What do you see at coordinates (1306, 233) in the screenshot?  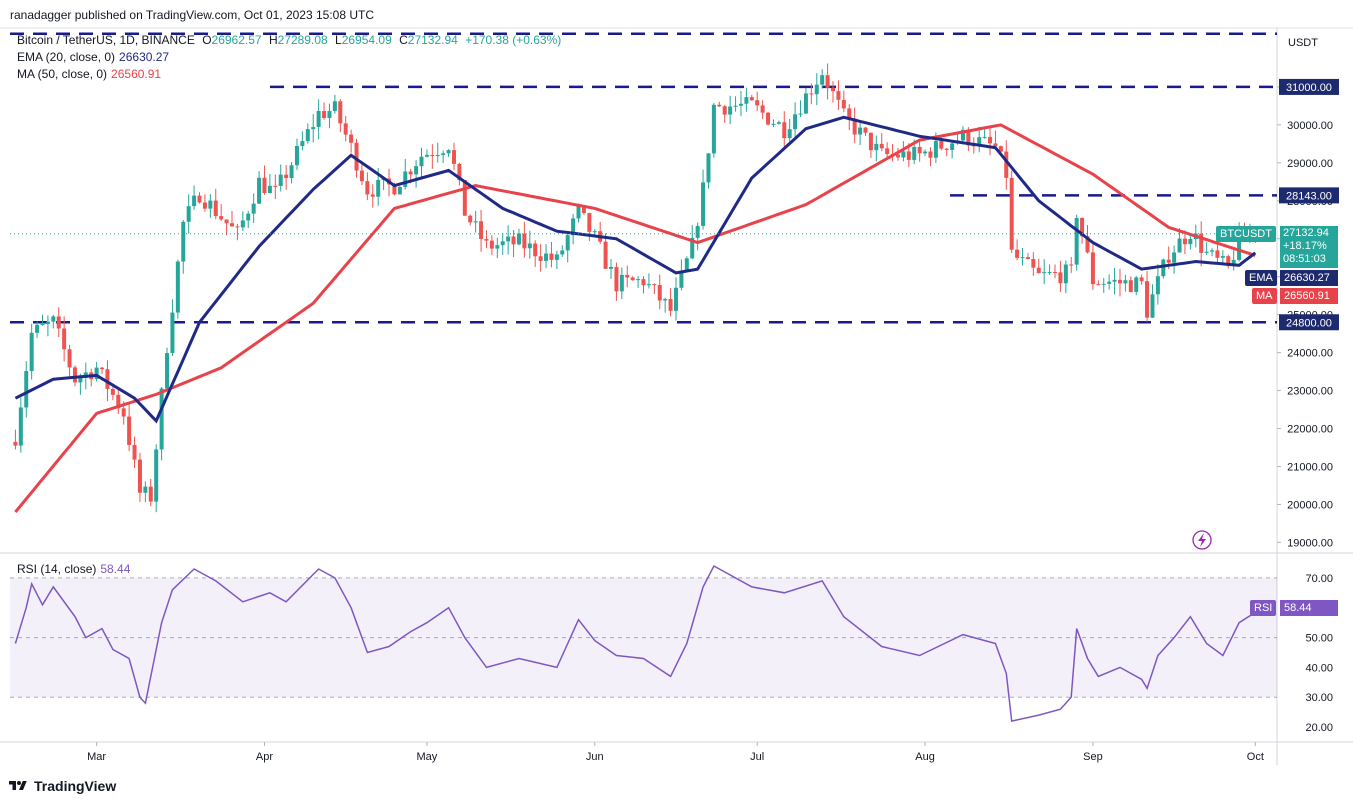 I see `last-price-value: 27132.94` at bounding box center [1306, 233].